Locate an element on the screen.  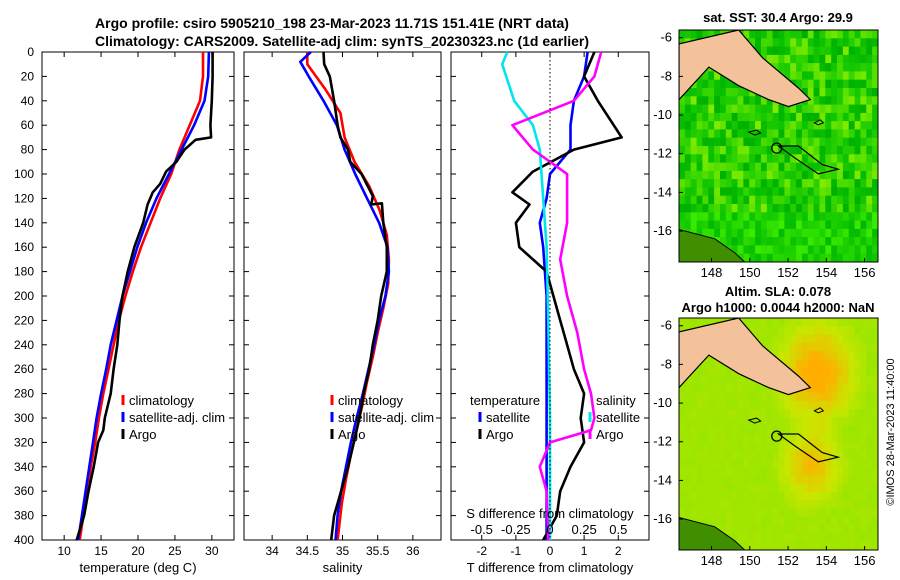
diff-s-legend-label: Argo is located at coordinates (609, 434).